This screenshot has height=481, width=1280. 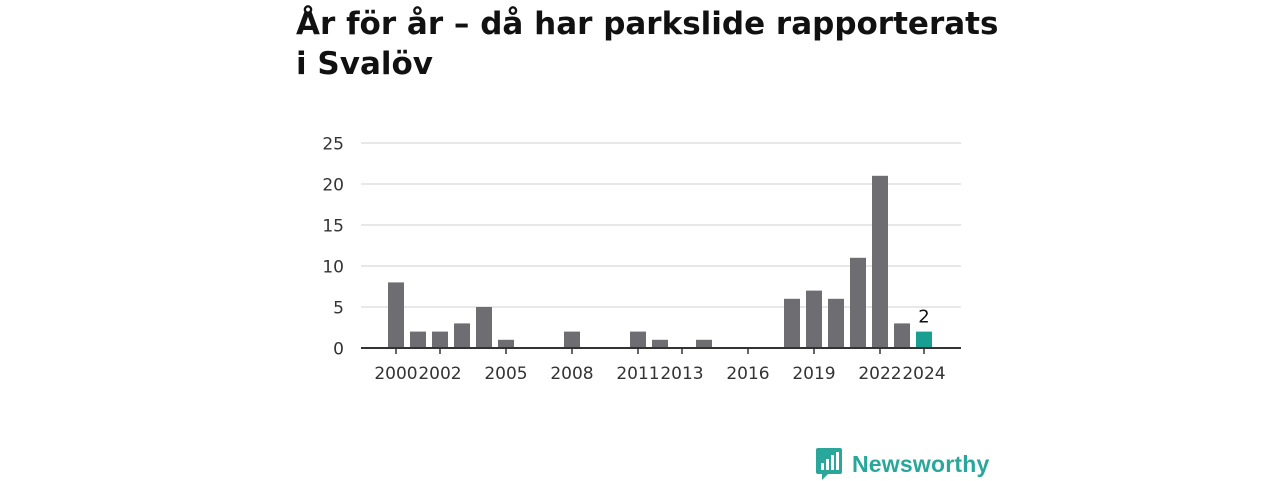 What do you see at coordinates (813, 374) in the screenshot?
I see `x-tick-label: 2019` at bounding box center [813, 374].